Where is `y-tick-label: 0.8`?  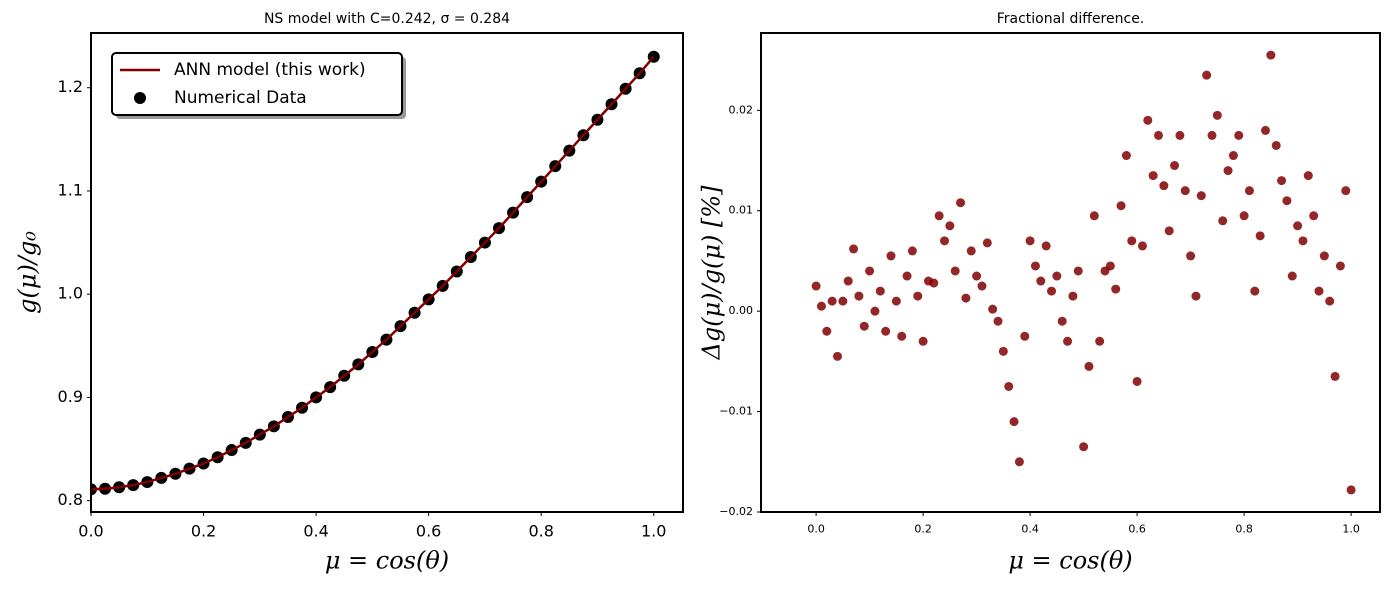
y-tick-label: 0.8 is located at coordinates (70, 499).